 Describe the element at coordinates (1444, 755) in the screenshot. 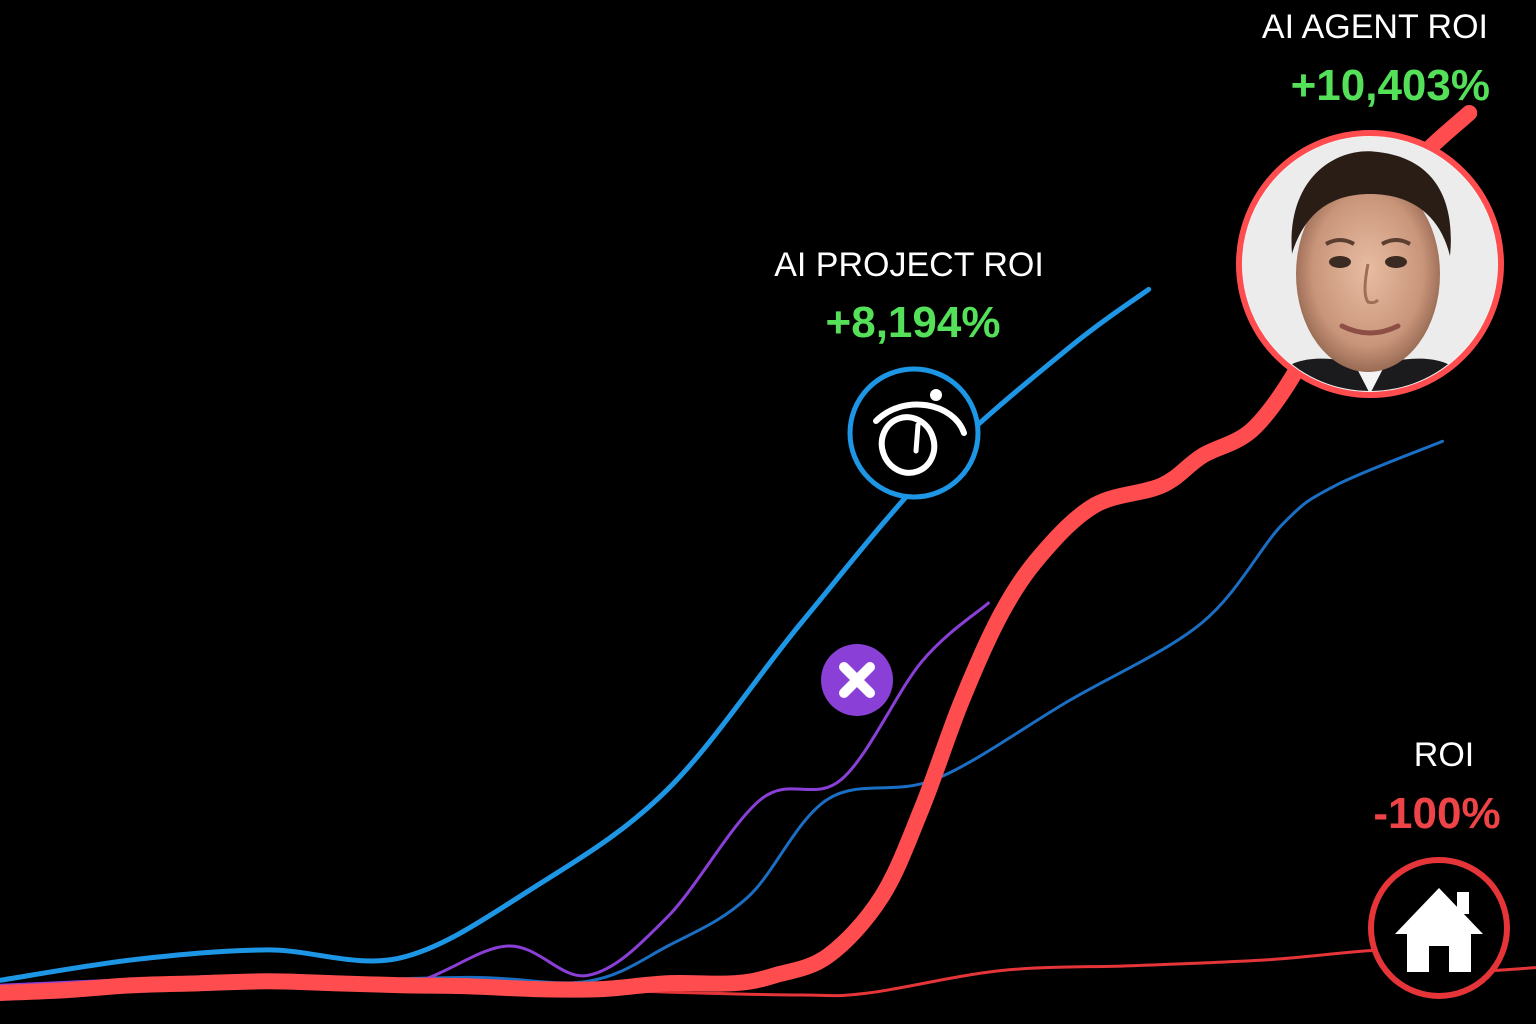

I see `roi-label: ROI` at that location.